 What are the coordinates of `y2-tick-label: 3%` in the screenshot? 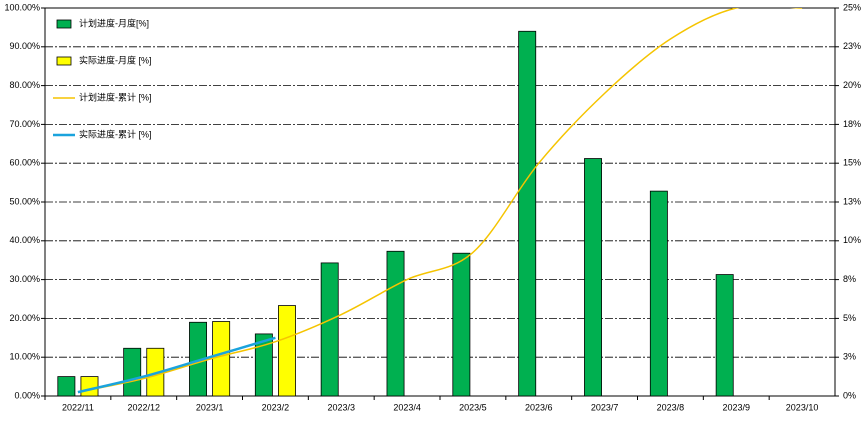 It's located at (849, 357).